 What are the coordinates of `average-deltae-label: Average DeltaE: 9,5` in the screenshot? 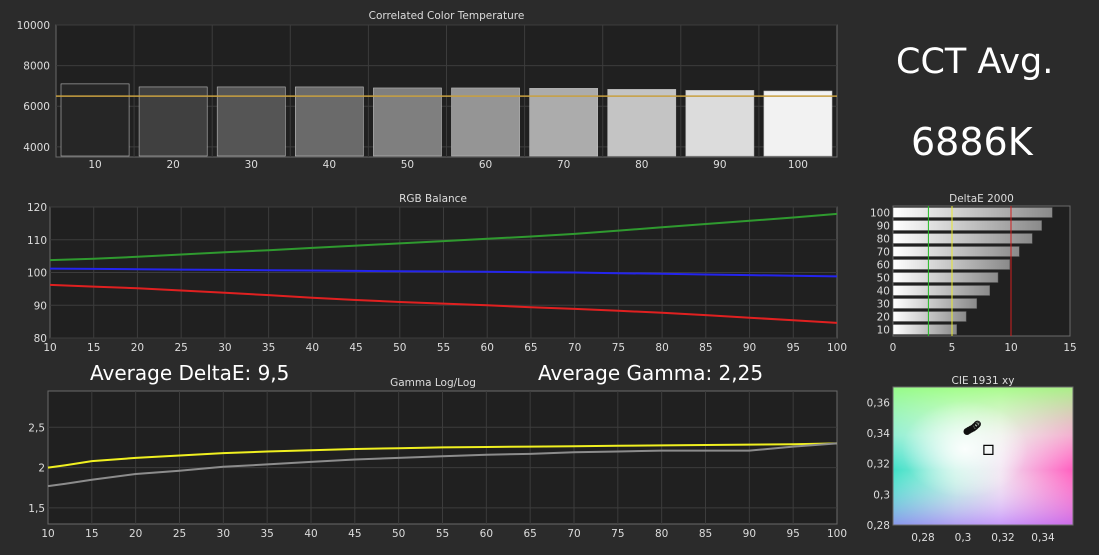 It's located at (190, 373).